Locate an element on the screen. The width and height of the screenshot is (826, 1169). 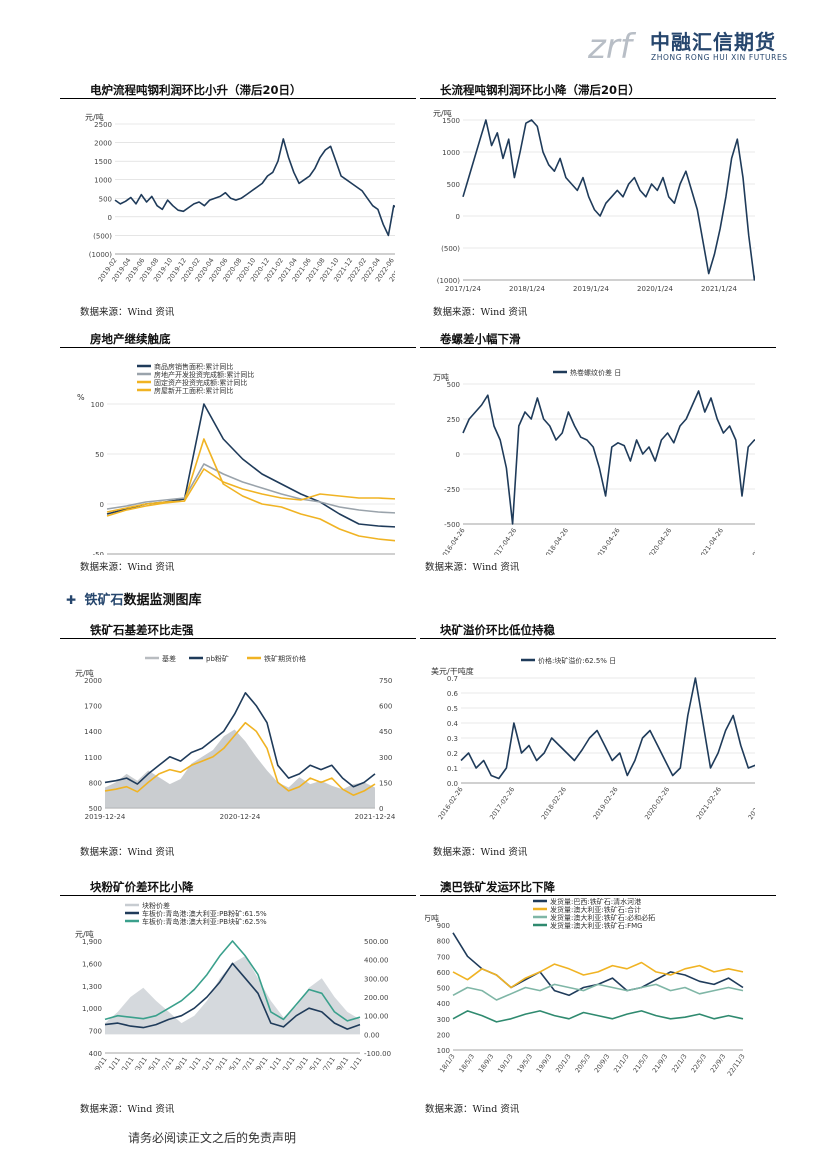
y2-tick-label: 500.00 is located at coordinates (376, 942).